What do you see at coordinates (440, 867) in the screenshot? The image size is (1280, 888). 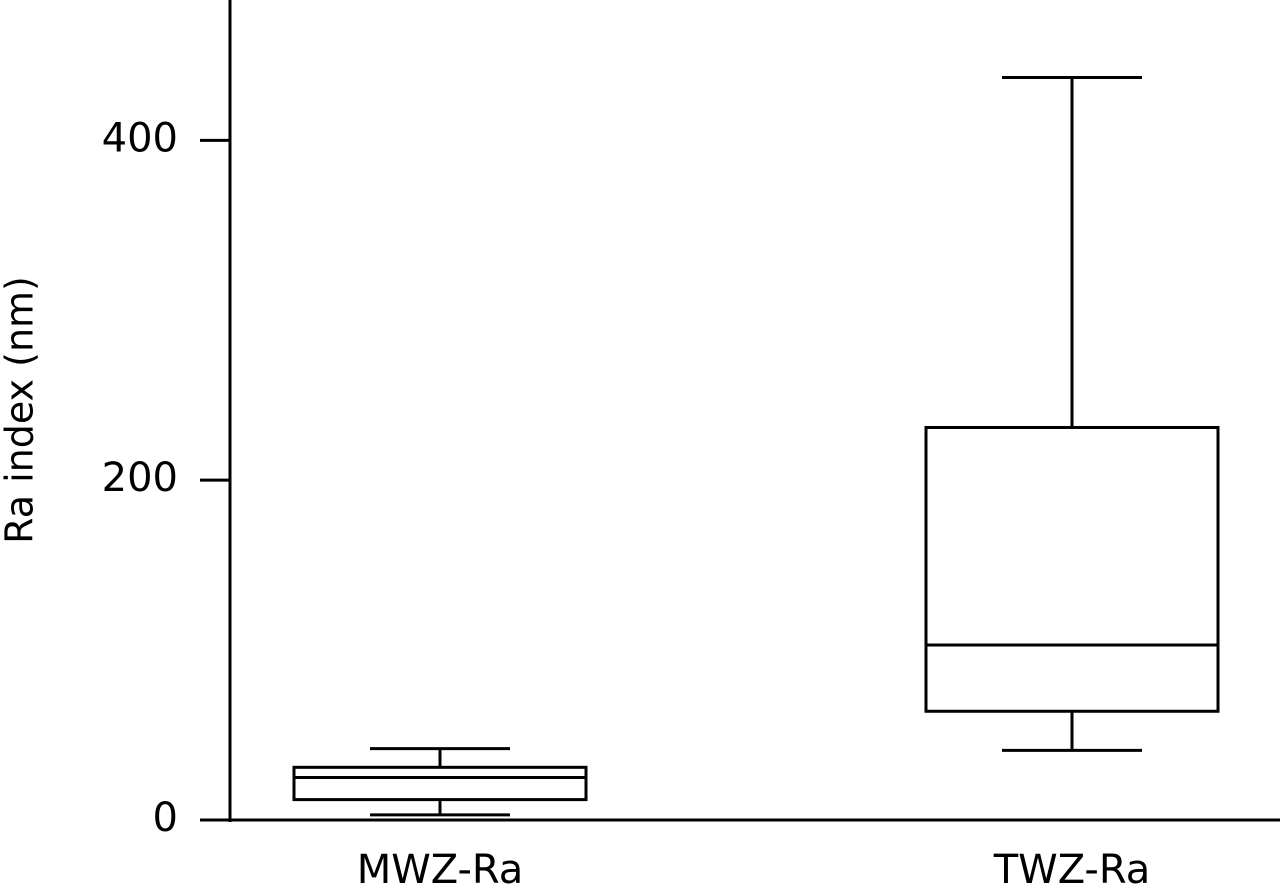 I see `x-tick-label: MWZ-Ra` at bounding box center [440, 867].